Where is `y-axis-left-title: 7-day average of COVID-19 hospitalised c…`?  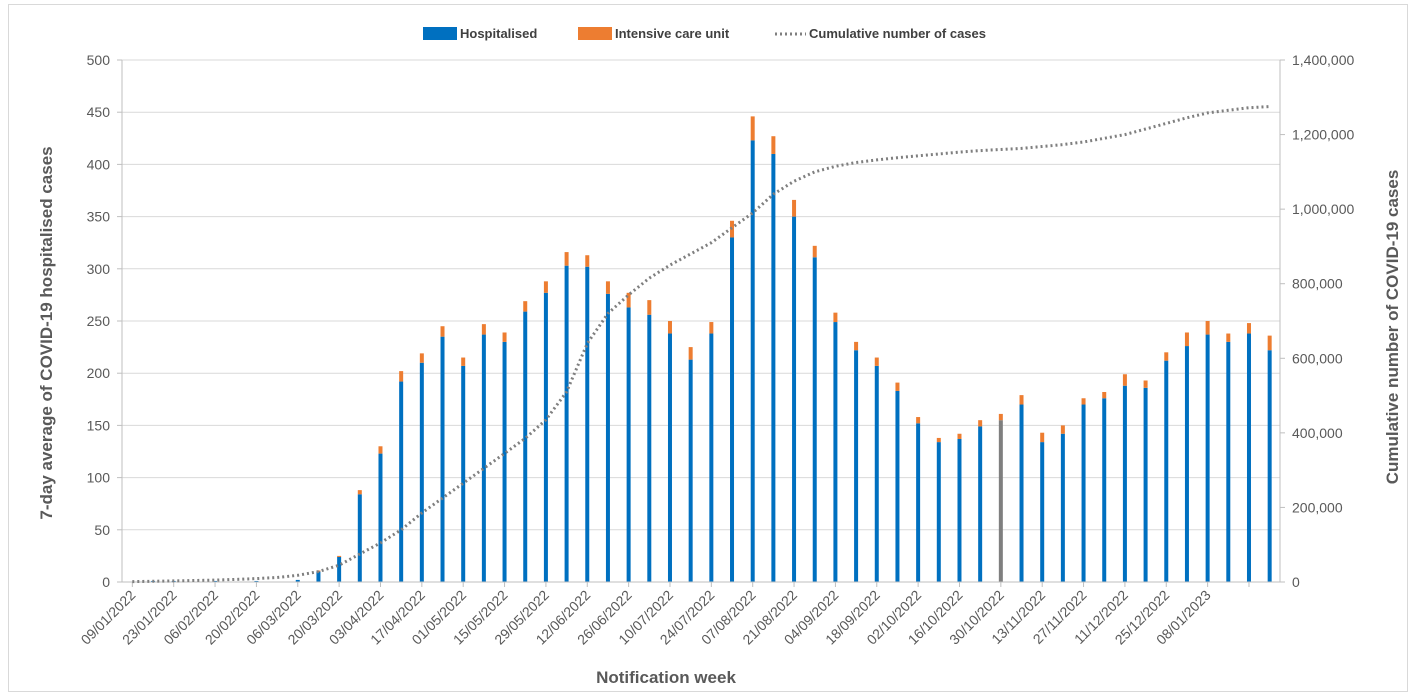
y-axis-left-title: 7-day average of COVID-19 hospitalised c… is located at coordinates (46, 332).